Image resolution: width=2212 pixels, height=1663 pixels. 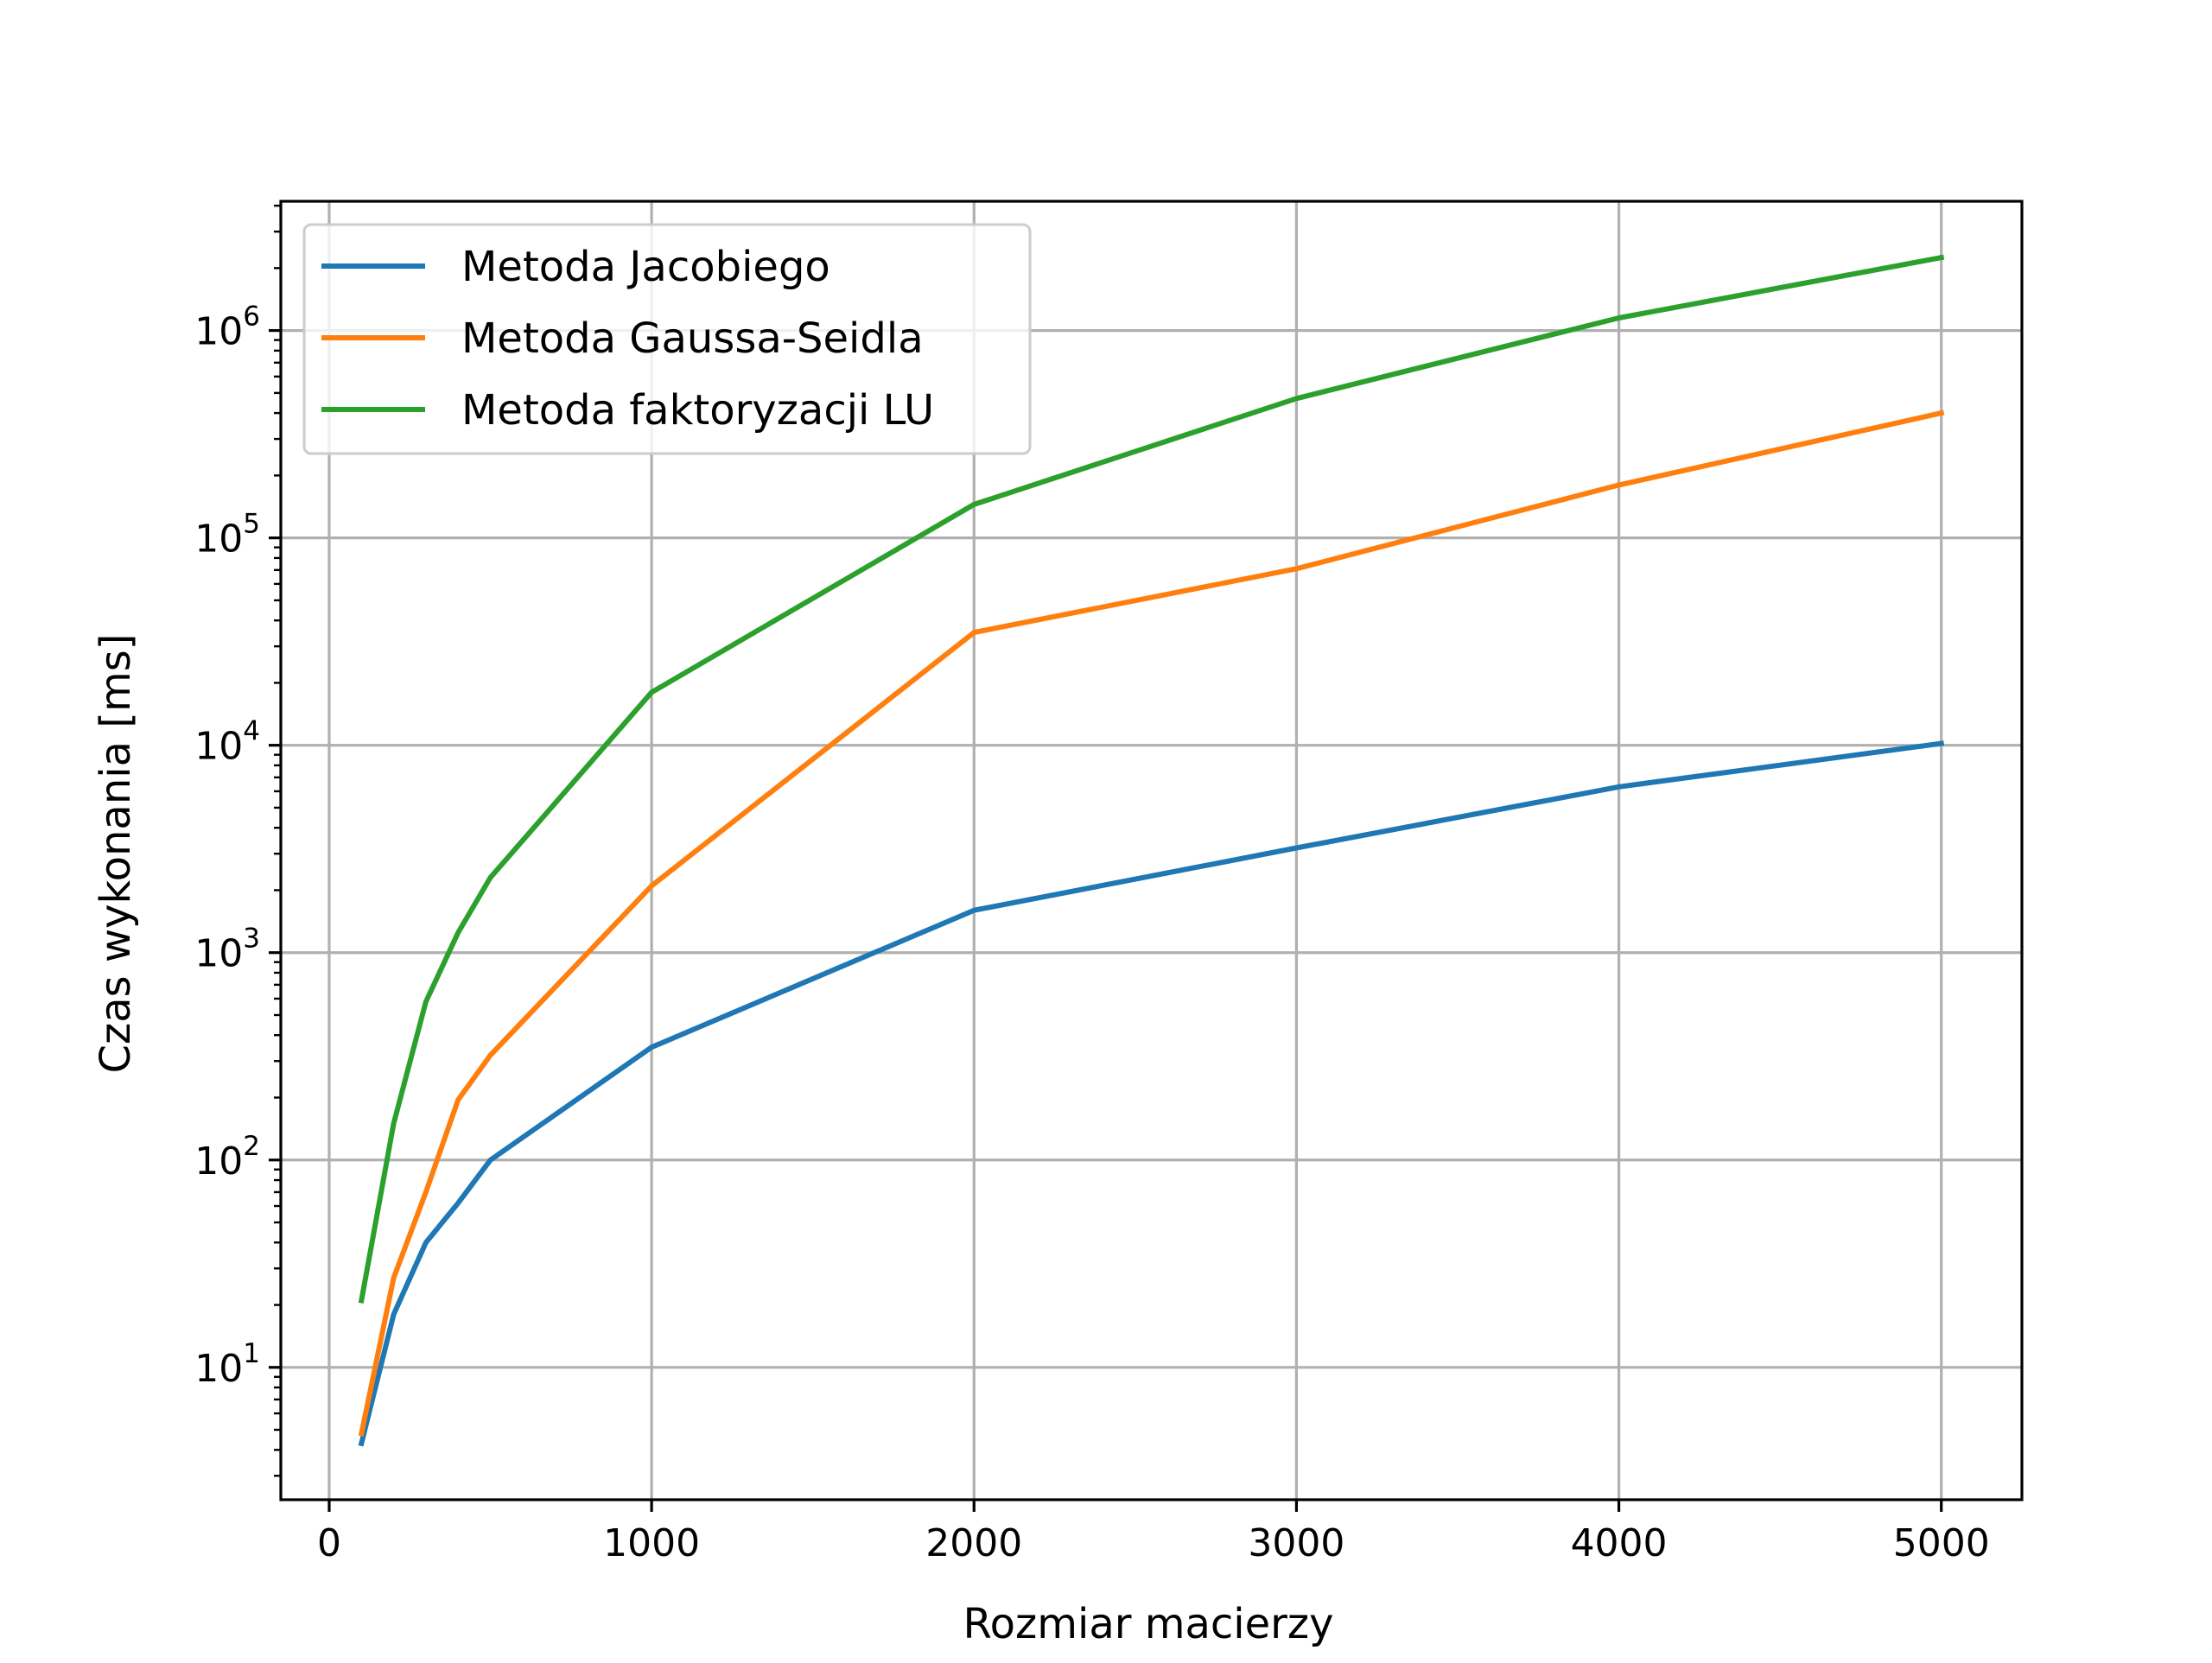 I want to click on x-tick-label: 5000, so click(x=1941, y=1543).